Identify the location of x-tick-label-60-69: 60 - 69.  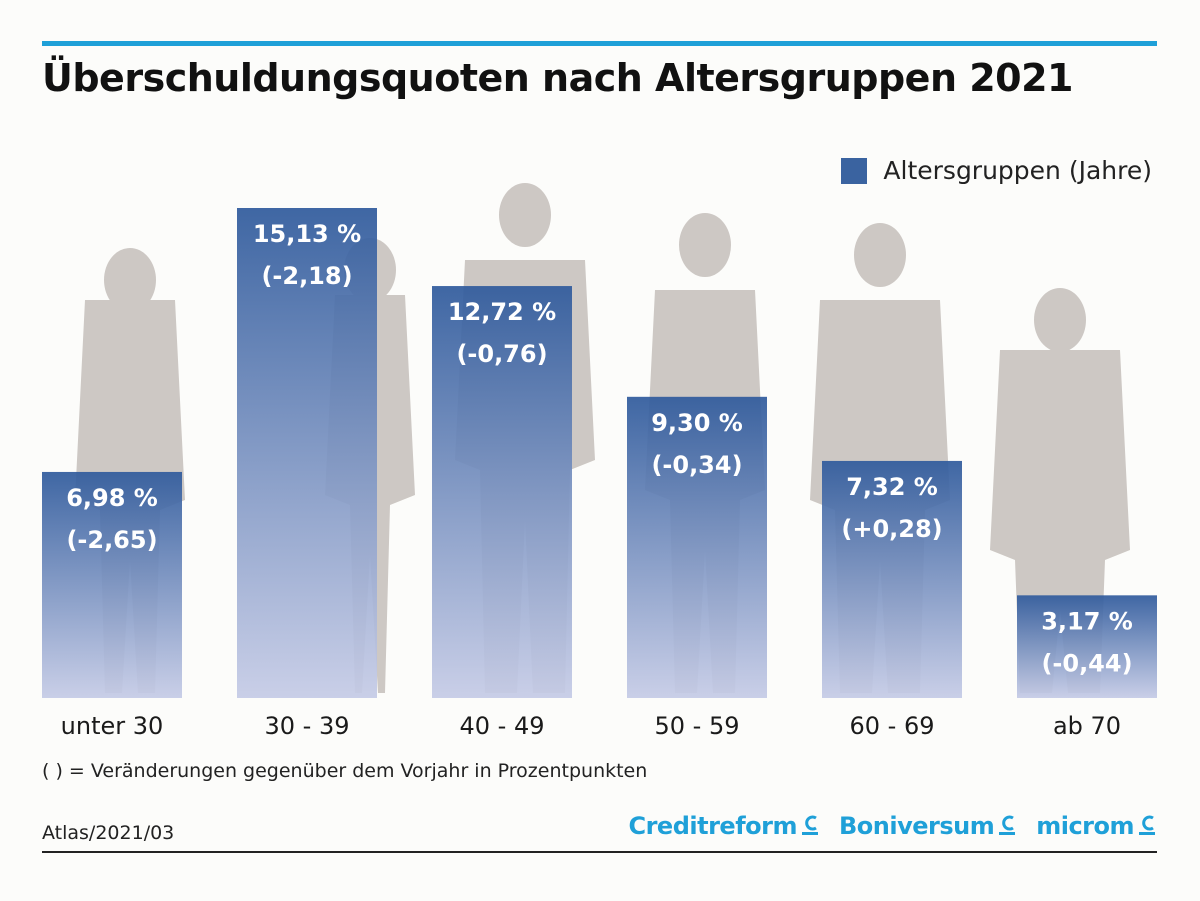
(892, 726).